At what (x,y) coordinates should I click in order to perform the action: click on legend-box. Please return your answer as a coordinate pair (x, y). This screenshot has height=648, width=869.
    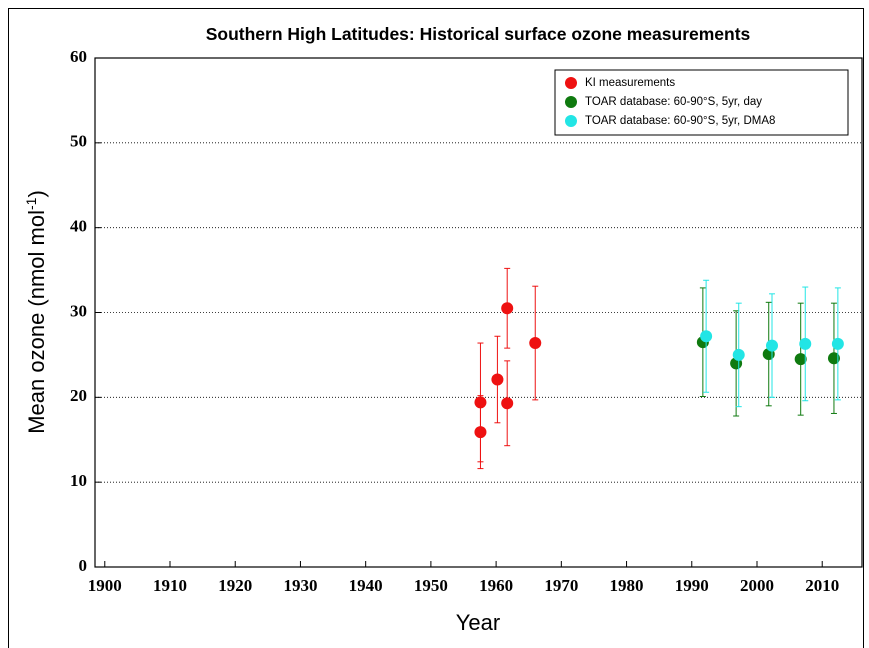
    Looking at the image, I should click on (701, 102).